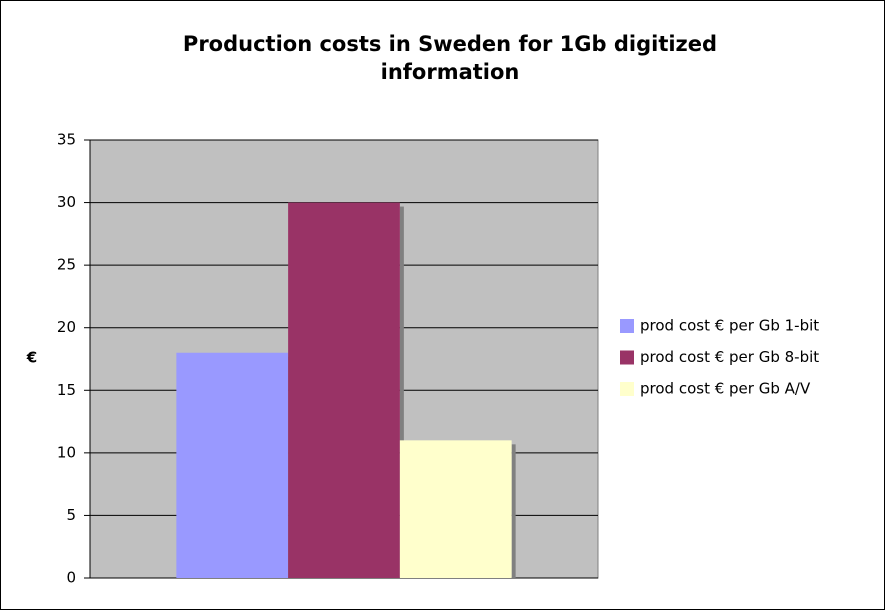 The width and height of the screenshot is (885, 610). I want to click on y-tick-label: 0, so click(71, 578).